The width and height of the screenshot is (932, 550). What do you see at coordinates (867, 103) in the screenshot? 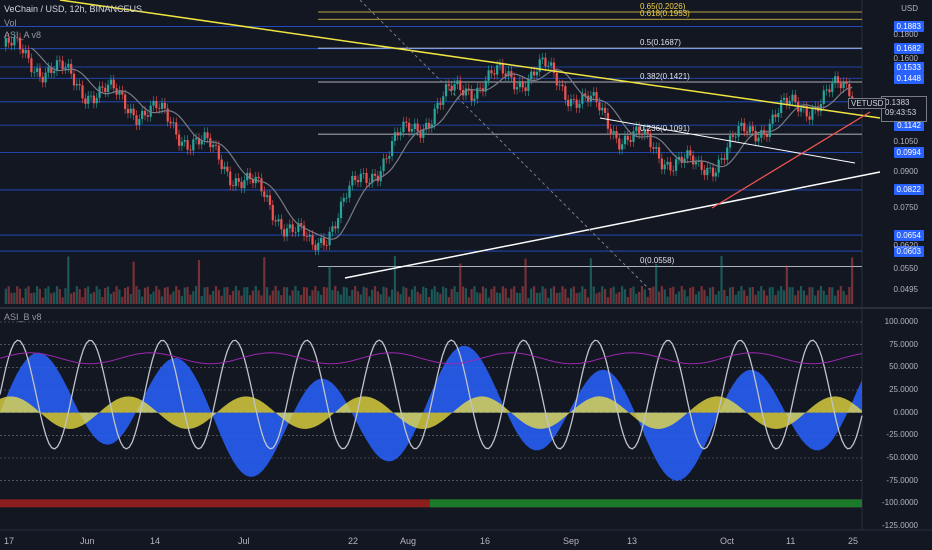
I see `ticker-badge: VETUSD` at bounding box center [867, 103].